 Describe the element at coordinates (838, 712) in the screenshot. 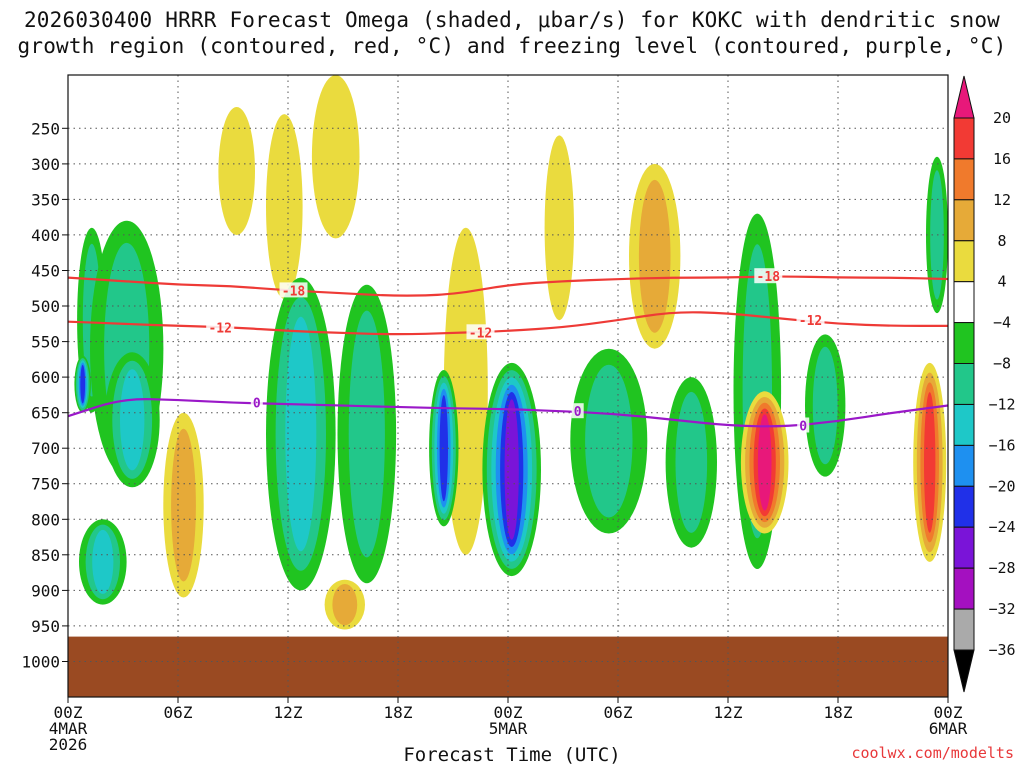

I see `x-tick-label-7: 18Z` at that location.